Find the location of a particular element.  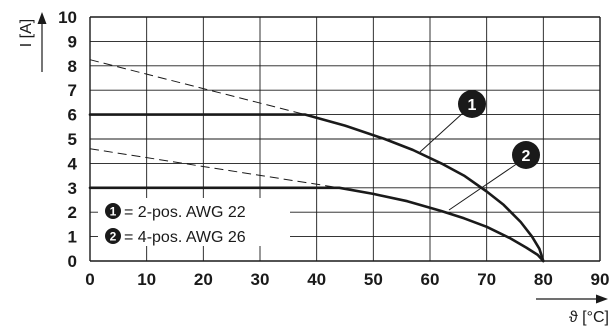

y-axis-label: I [A] is located at coordinates (26, 33).